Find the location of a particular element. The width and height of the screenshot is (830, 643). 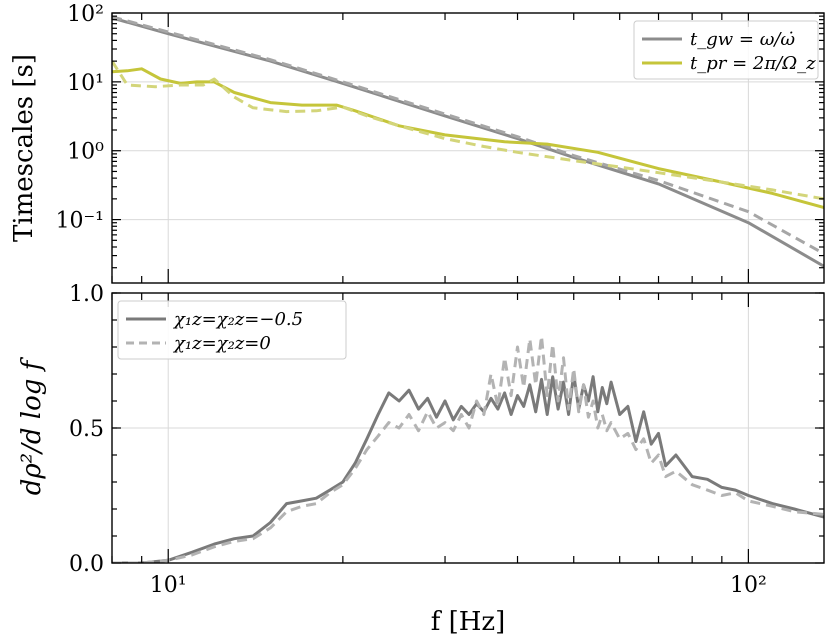

timescales-legend: t_gw = ω/ω̇ t_pr = 2π/Ω_z is located at coordinates (726, 50).